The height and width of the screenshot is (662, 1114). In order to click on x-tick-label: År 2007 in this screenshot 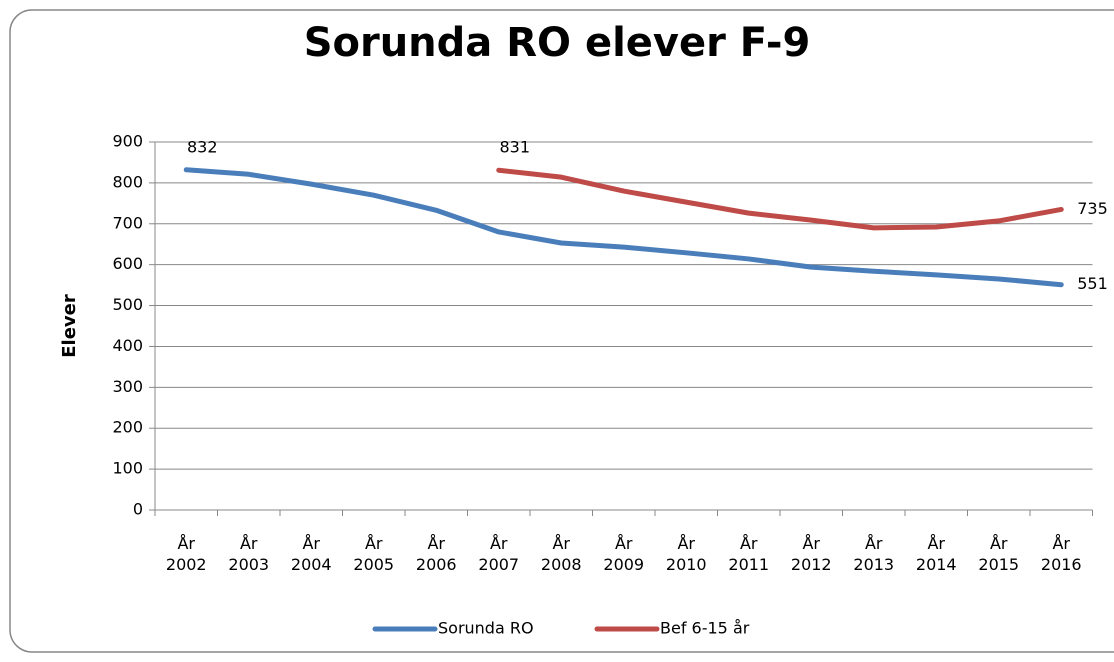, I will do `click(498, 554)`.